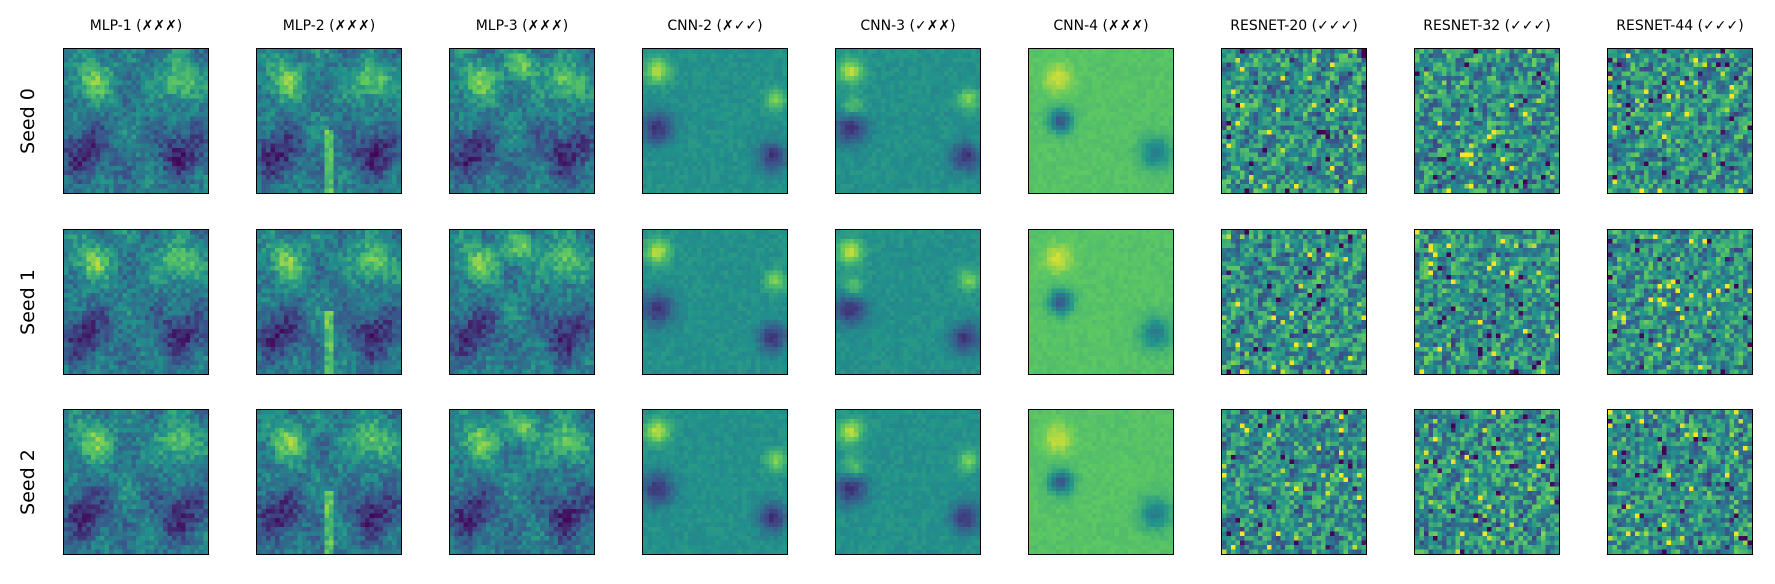  I want to click on row-label-text: Seed 1, so click(28, 302).